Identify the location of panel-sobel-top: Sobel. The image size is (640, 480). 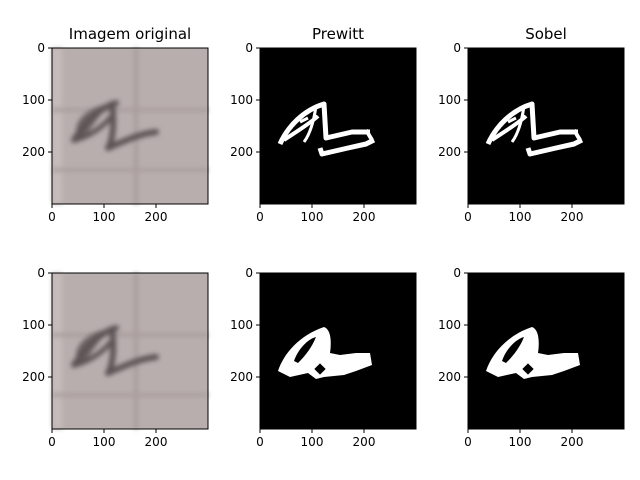
(546, 115).